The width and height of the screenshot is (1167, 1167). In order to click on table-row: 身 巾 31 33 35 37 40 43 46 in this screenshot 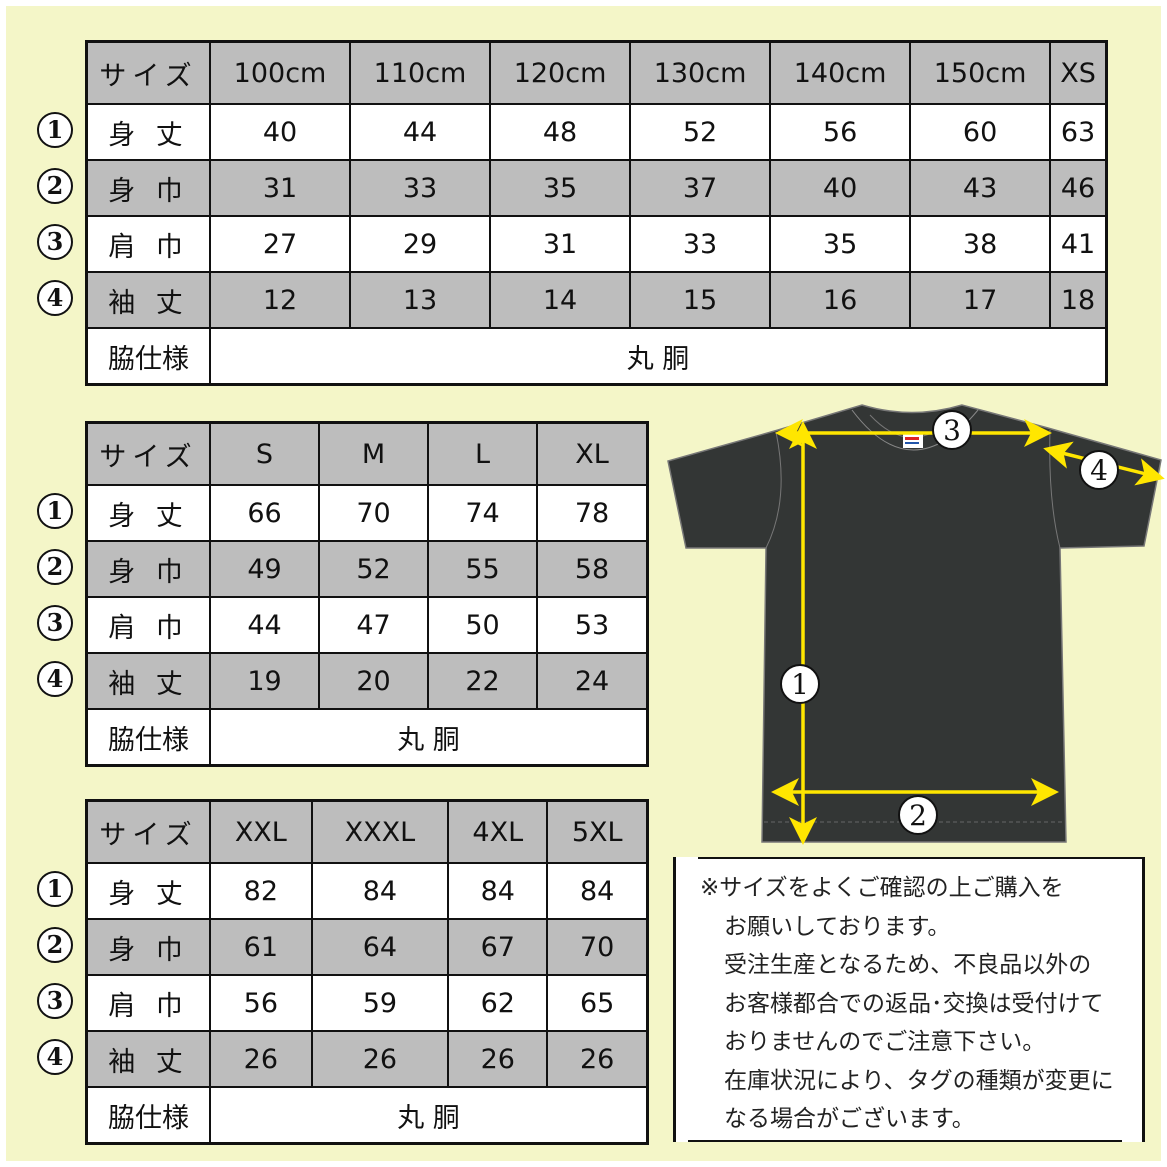, I will do `click(596, 188)`.